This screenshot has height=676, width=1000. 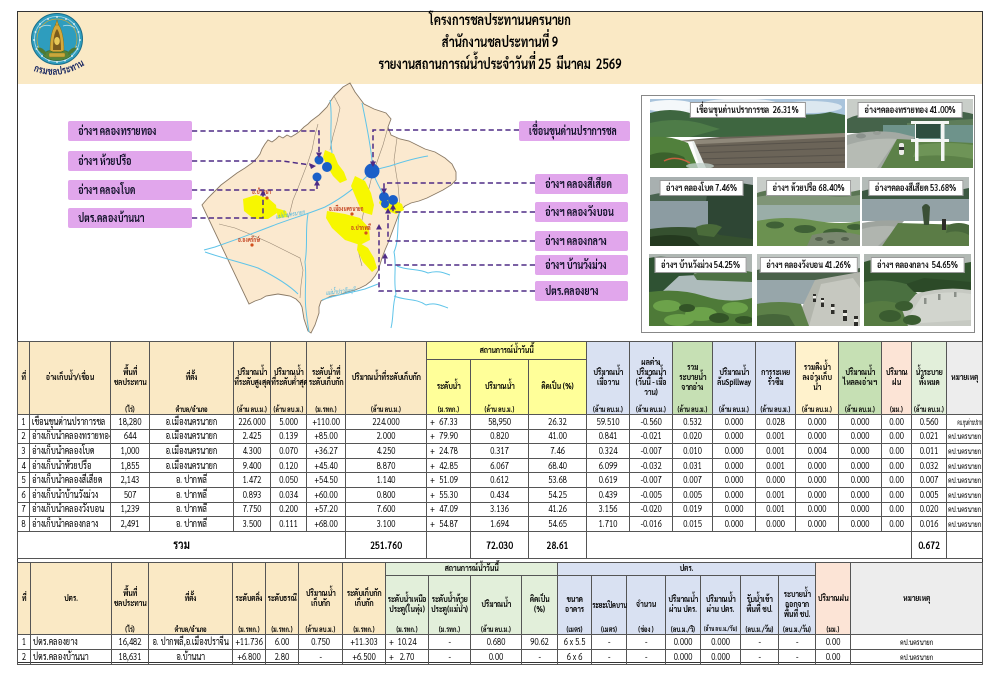 What do you see at coordinates (361, 227) in the screenshot?
I see `svg-text: อ.ปากพลี` at bounding box center [361, 227].